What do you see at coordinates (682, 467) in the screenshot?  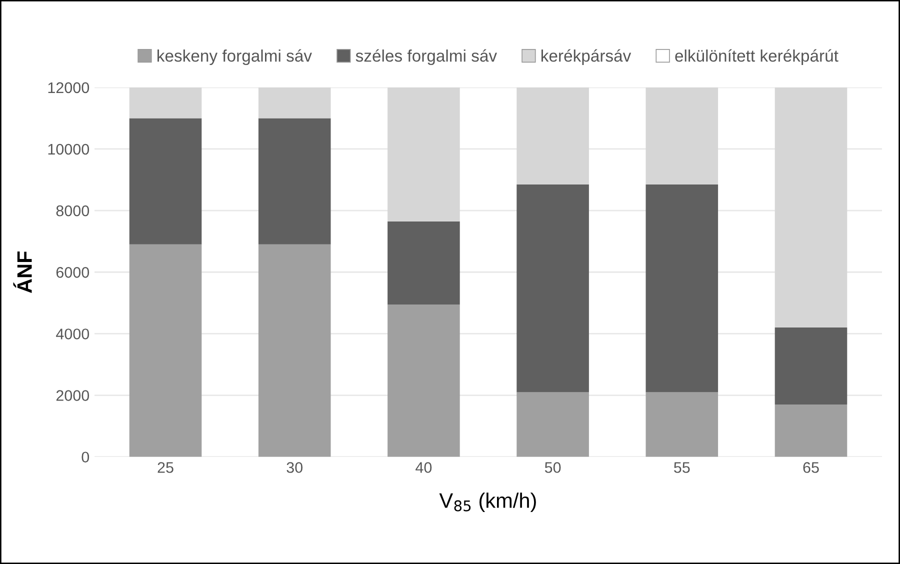 I see `x-tick-label: 55` at bounding box center [682, 467].